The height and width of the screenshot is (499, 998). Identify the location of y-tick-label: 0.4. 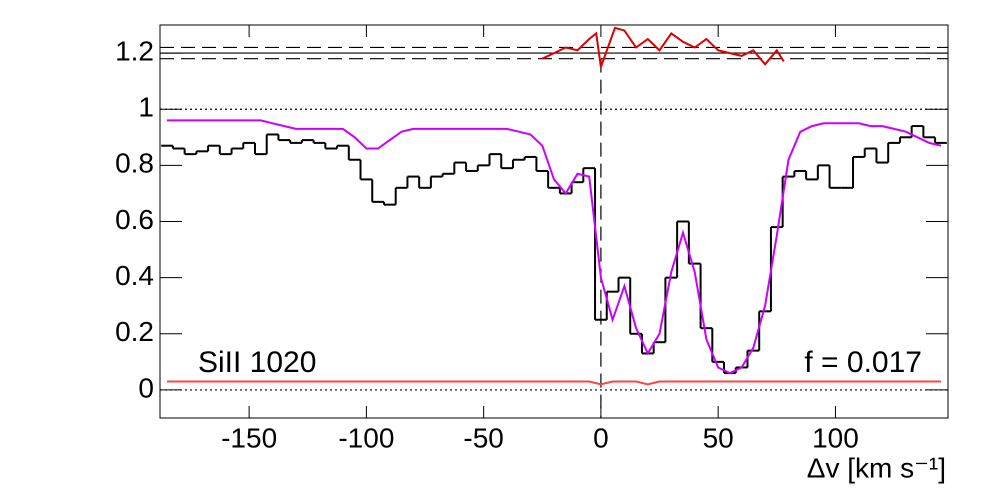
(134, 275).